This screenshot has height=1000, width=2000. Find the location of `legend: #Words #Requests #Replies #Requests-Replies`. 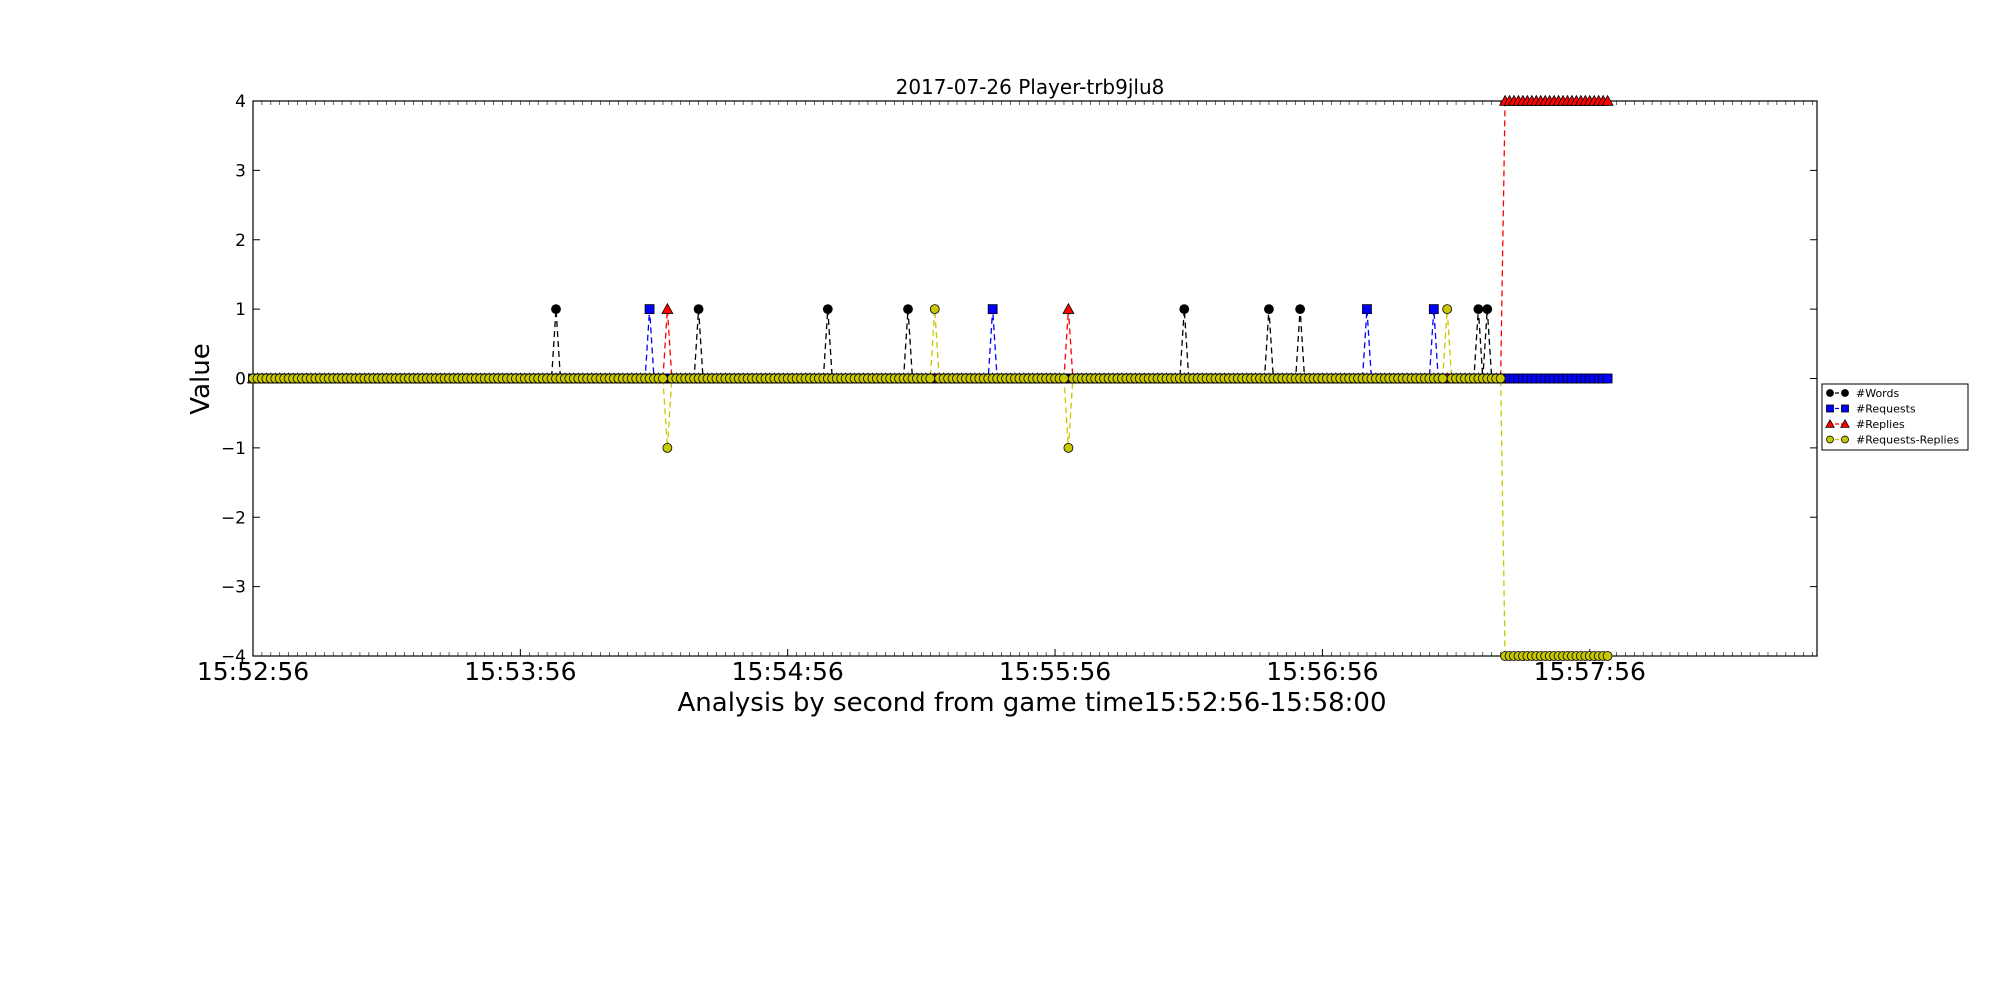

legend: #Words #Requests #Replies #Requests-Replies is located at coordinates (1895, 417).